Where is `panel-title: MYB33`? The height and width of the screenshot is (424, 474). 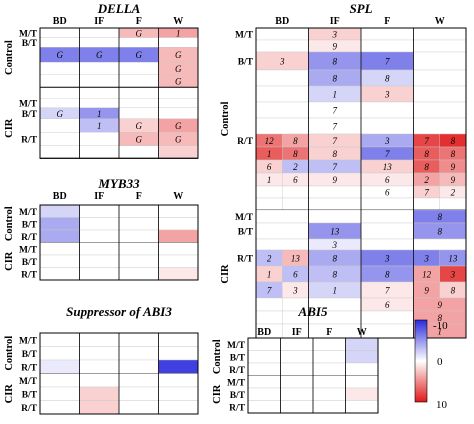
panel-title: MYB33 is located at coordinates (118, 183).